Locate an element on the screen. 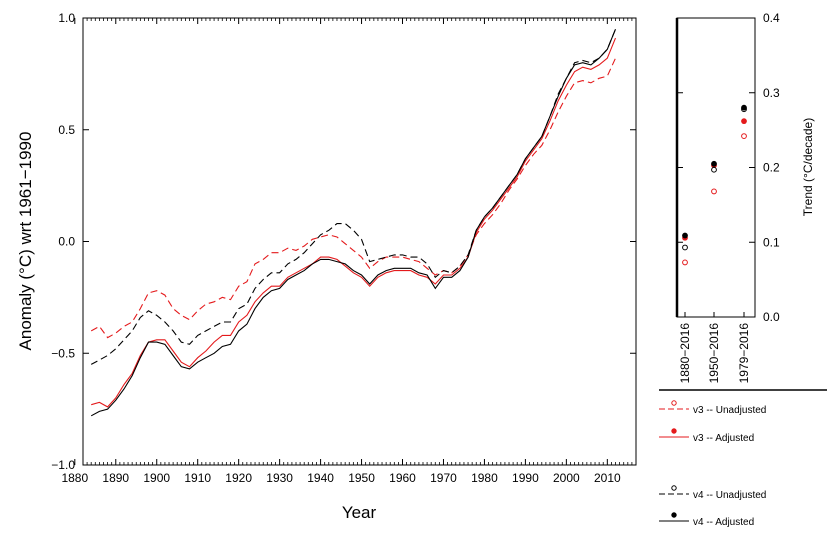 Image resolution: width=827 pixels, height=540 pixels. trend-y-tick-label: 0.3 is located at coordinates (771, 93).